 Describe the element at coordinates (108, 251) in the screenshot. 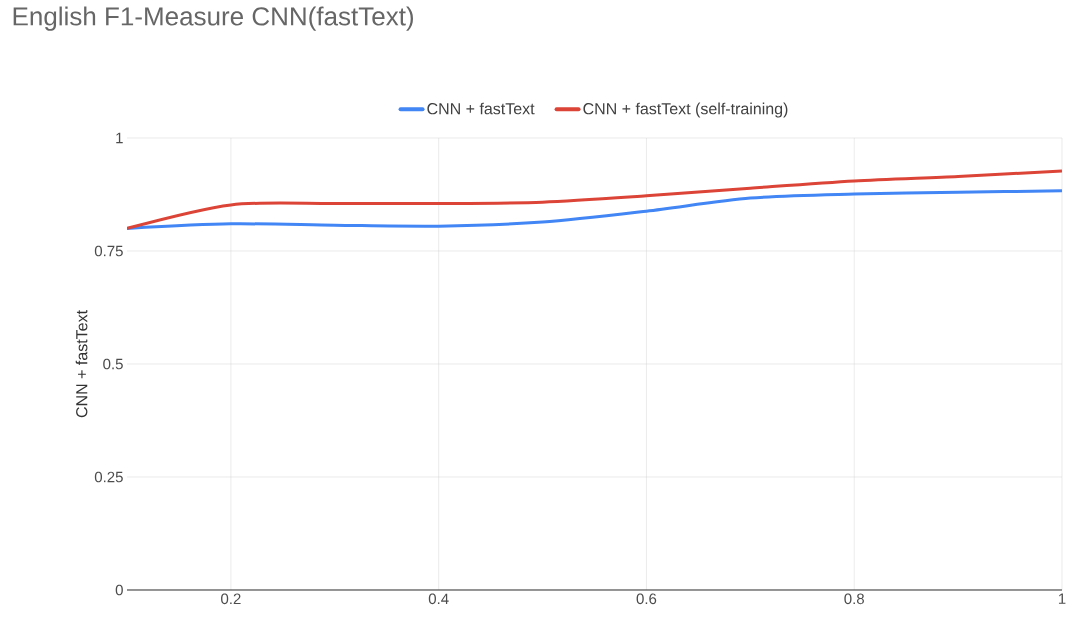

I see `y-tick-label: 0.75` at that location.